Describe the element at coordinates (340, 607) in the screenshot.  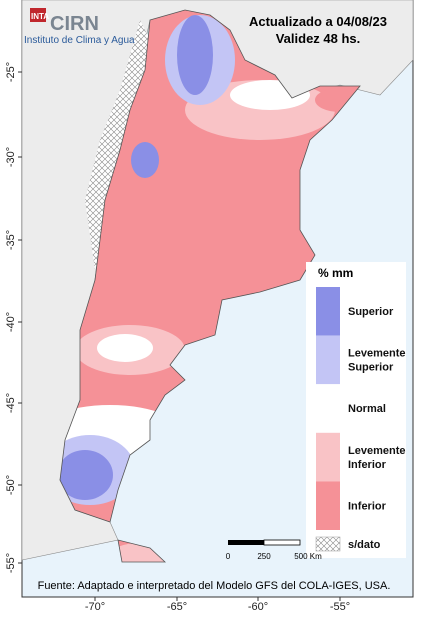
I see `lon-label: -55°` at that location.